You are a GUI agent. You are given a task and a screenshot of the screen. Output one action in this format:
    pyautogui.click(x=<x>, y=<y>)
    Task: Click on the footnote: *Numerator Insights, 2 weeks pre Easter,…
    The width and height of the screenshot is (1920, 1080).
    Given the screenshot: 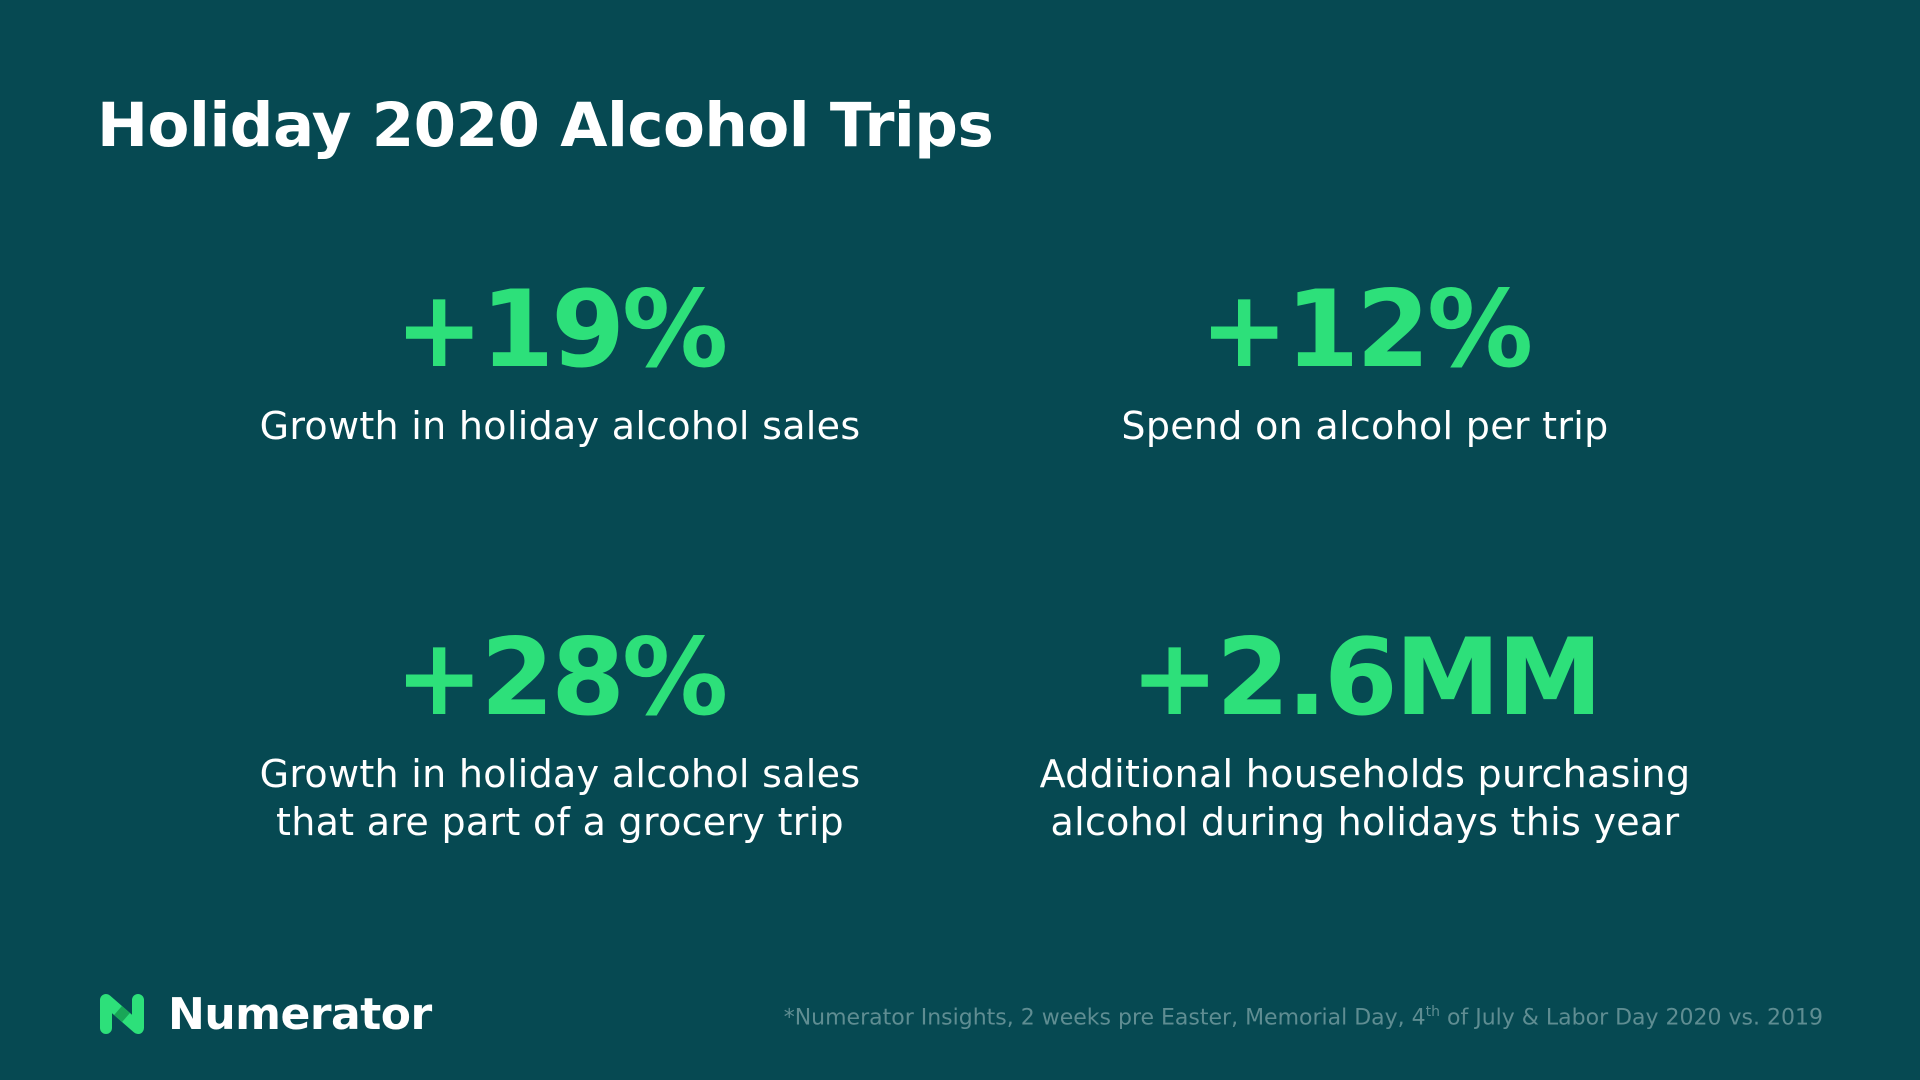 What is the action you would take?
    pyautogui.click(x=1303, y=1017)
    